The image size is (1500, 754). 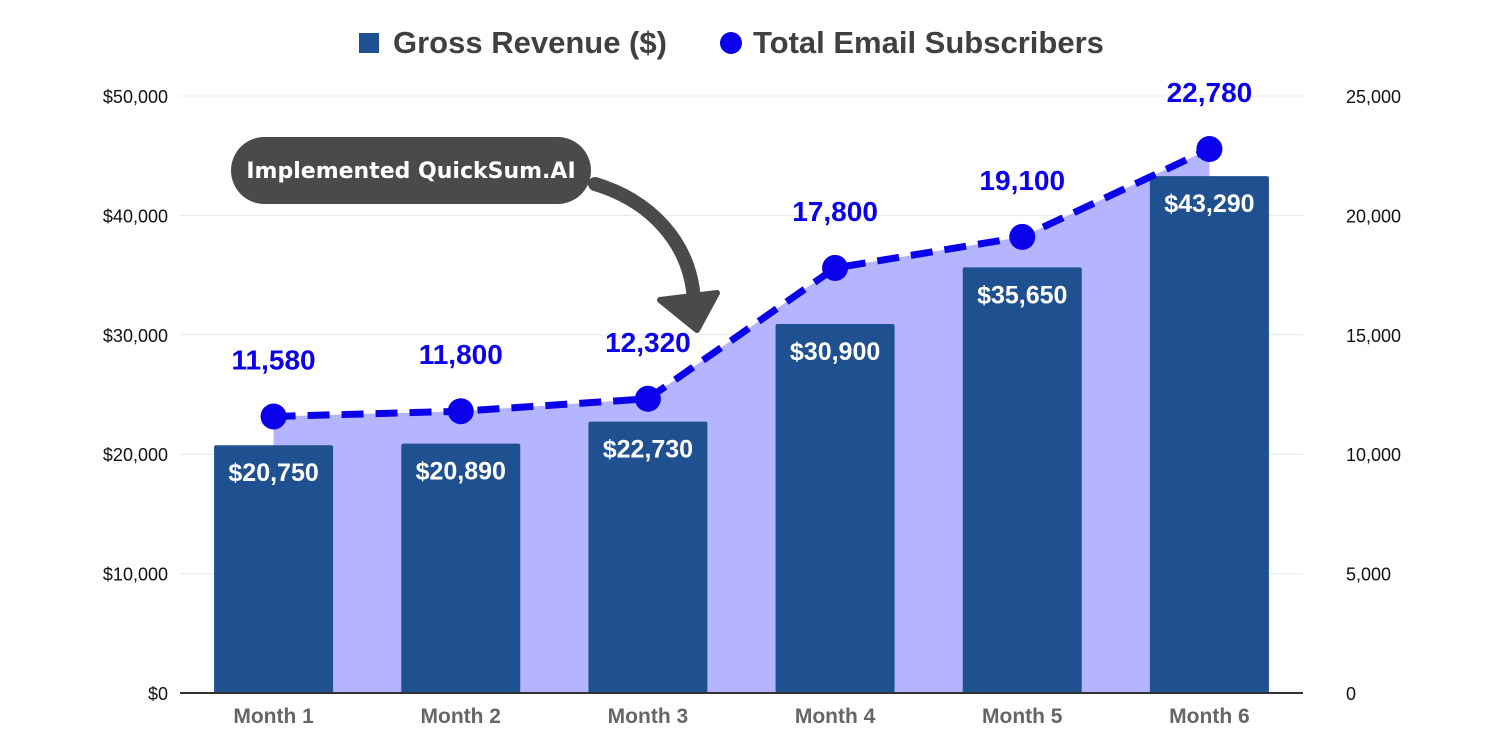 What do you see at coordinates (1022, 180) in the screenshot?
I see `subscribers-point-label: 19,100` at bounding box center [1022, 180].